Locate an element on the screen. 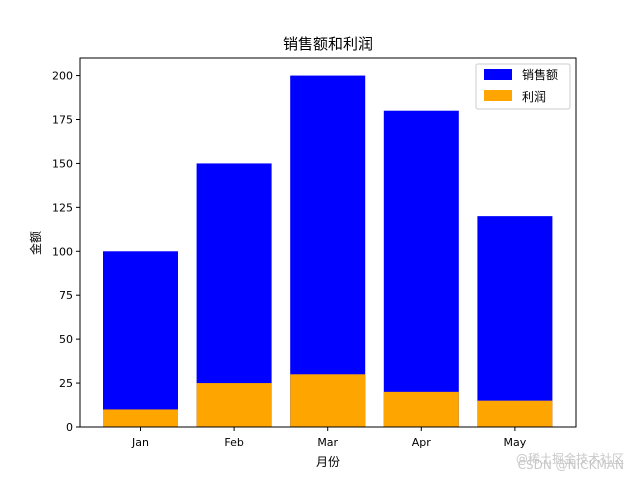  watermark: @稀土掘金技术社区 CSDN @NICKMAN is located at coordinates (570, 461).